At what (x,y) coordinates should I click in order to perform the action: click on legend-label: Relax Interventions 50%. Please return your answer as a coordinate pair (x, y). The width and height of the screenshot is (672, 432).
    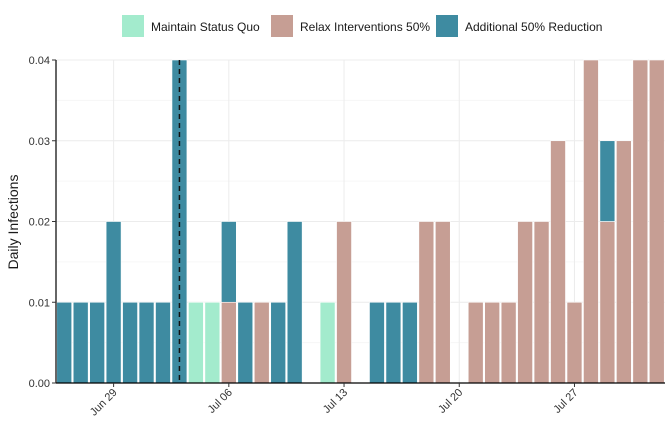
    Looking at the image, I should click on (365, 27).